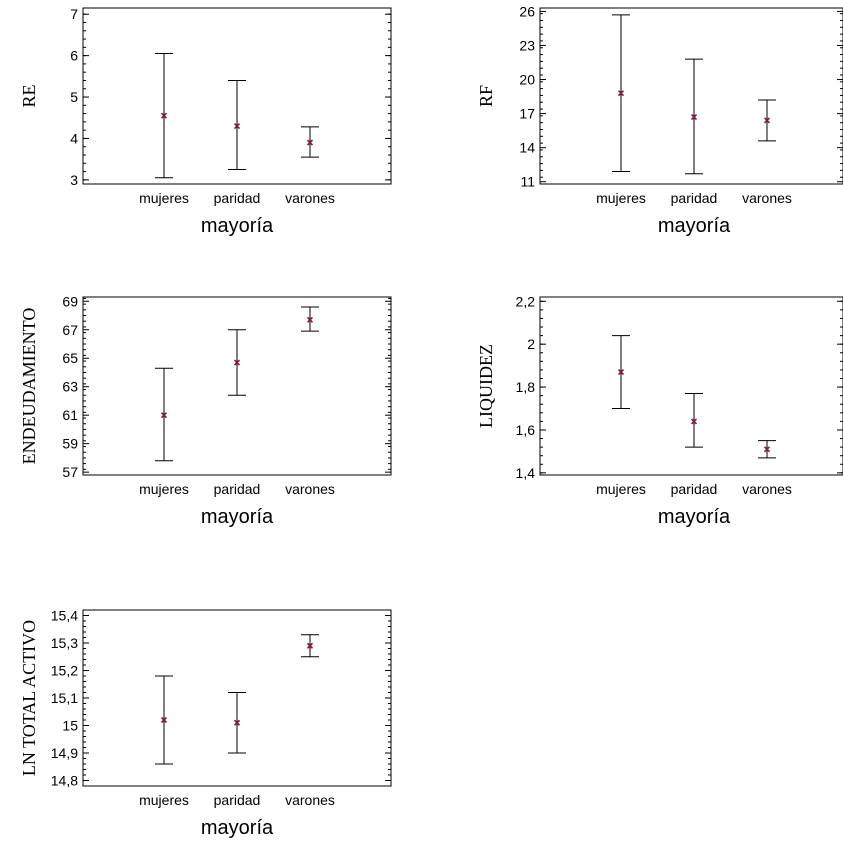 The height and width of the screenshot is (843, 843). I want to click on y-tick-label: 20, so click(527, 80).